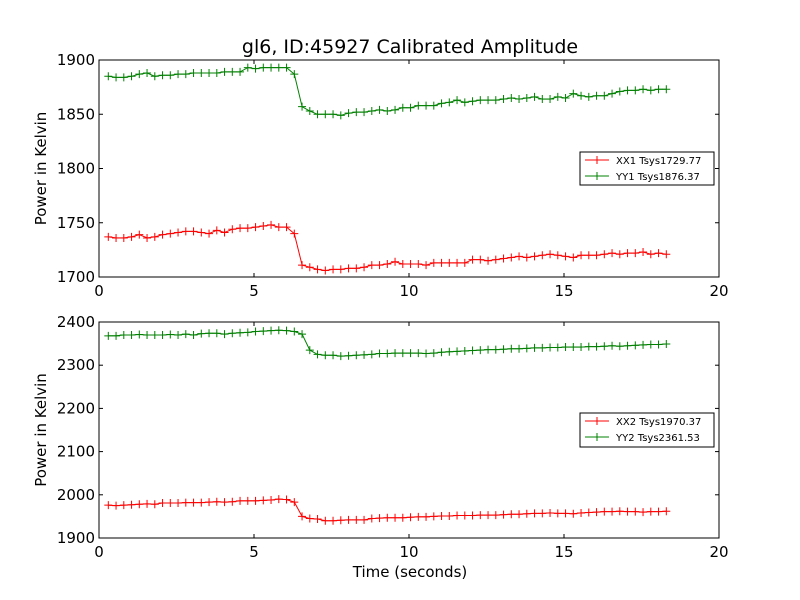 This screenshot has height=600, width=800. I want to click on y-tick-label: 2000, so click(76, 495).